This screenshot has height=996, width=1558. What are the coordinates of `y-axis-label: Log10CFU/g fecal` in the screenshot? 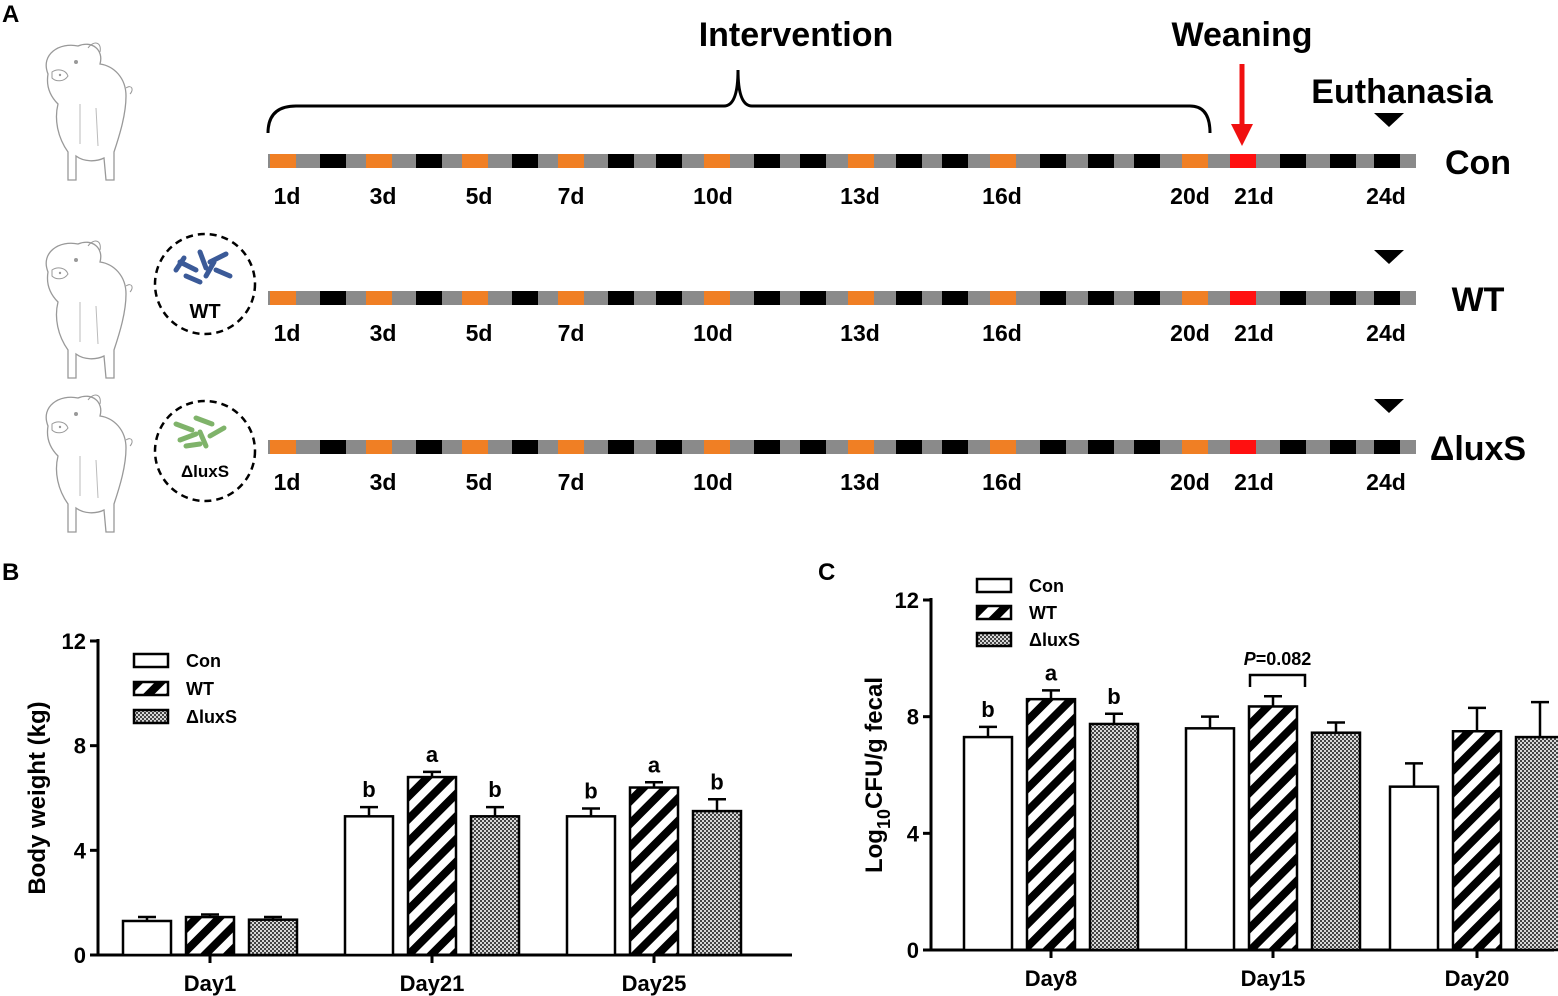 It's located at (877, 775).